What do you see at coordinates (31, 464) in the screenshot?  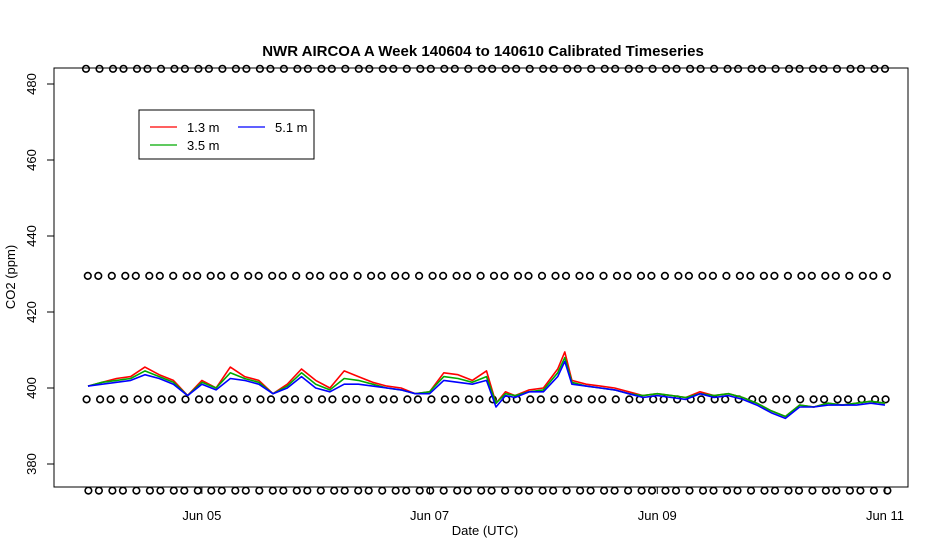 I see `y-tick-label: 380` at bounding box center [31, 464].